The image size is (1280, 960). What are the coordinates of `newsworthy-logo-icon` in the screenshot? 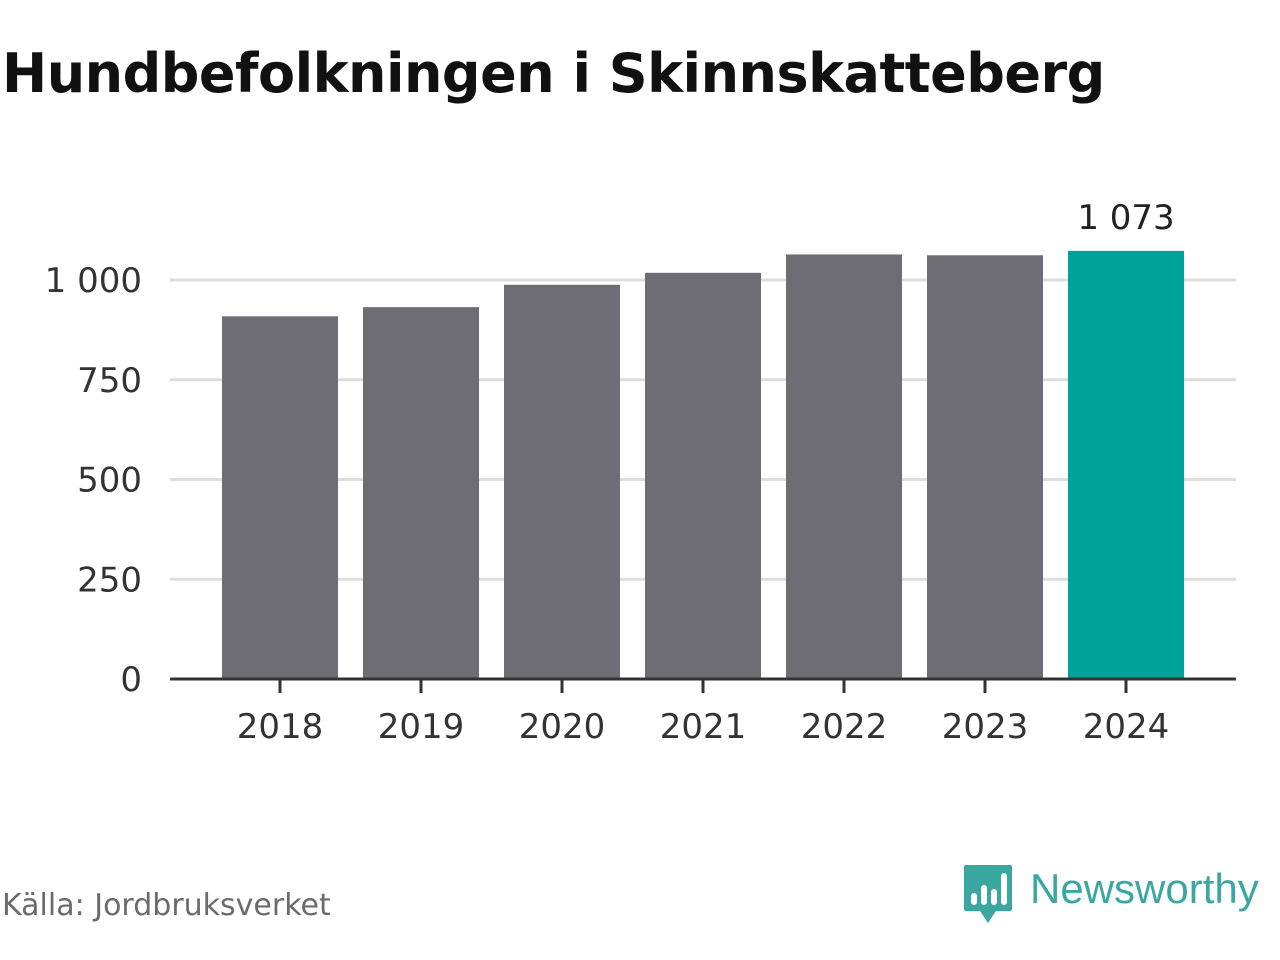 It's located at (988, 894).